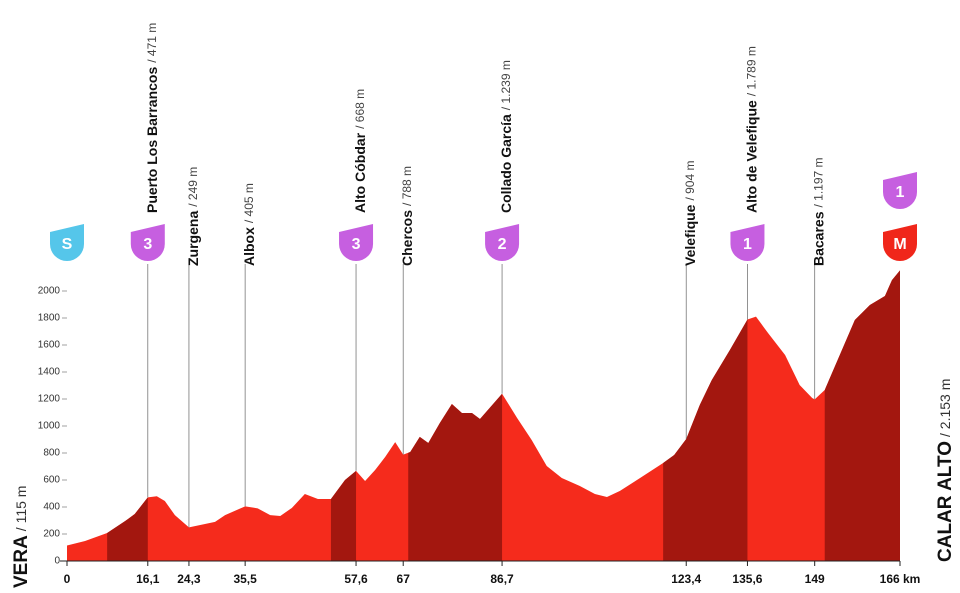  I want to click on waypoint-elevation: / 471 m, so click(152, 43).